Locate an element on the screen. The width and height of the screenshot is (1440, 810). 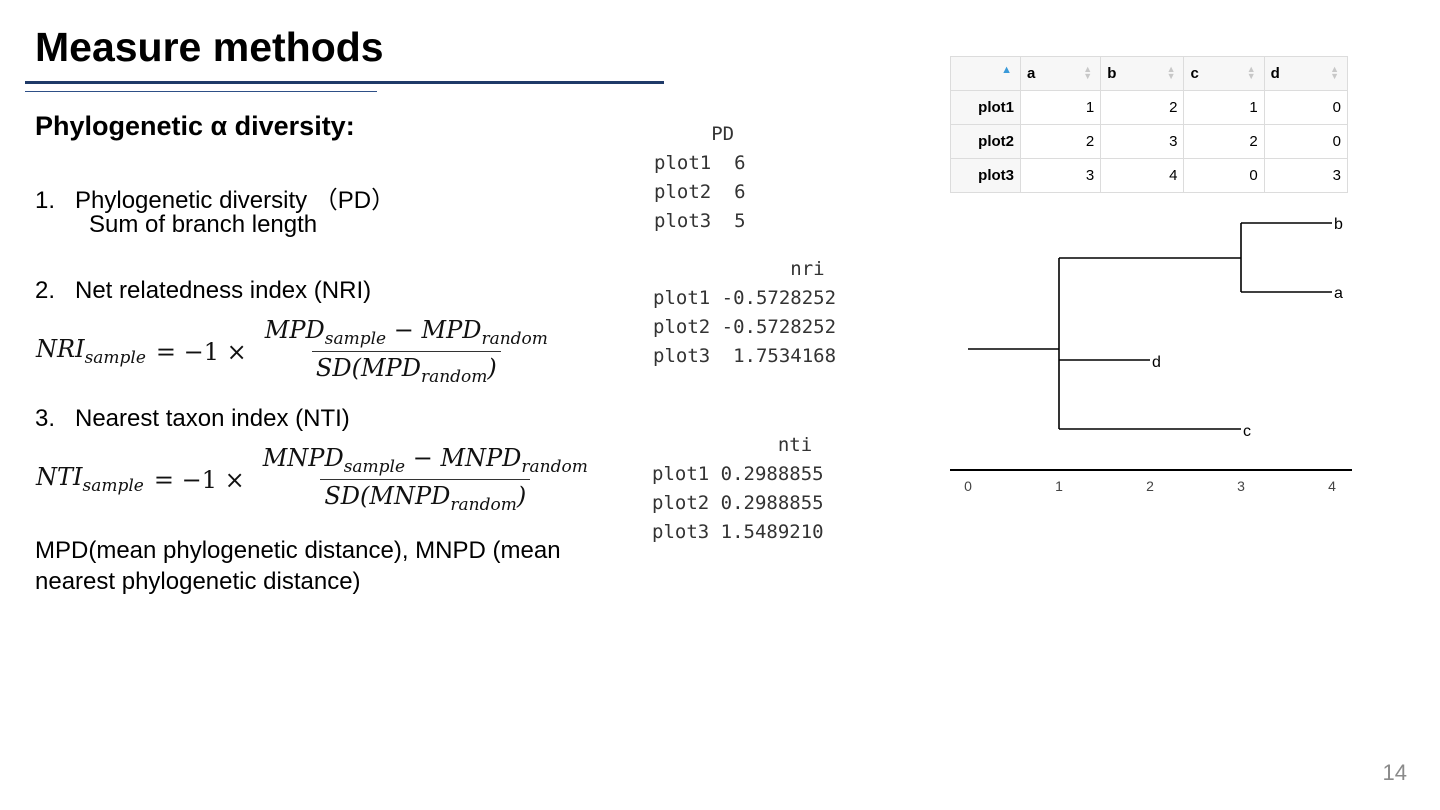
title-rule-thick is located at coordinates (344, 82).